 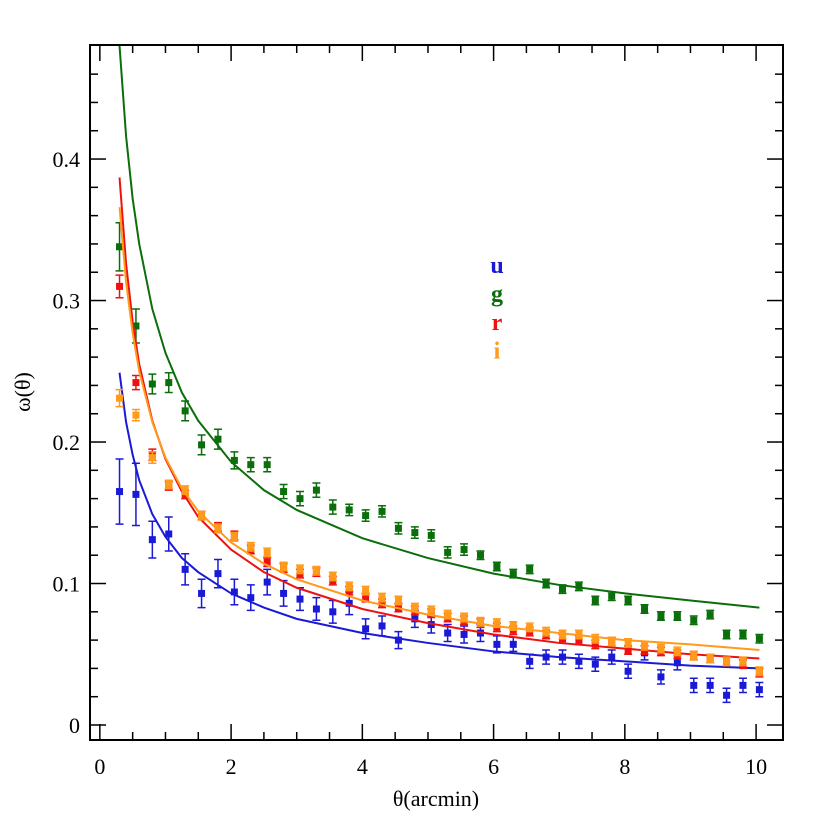 What do you see at coordinates (231, 766) in the screenshot?
I see `x-tick-label: 2` at bounding box center [231, 766].